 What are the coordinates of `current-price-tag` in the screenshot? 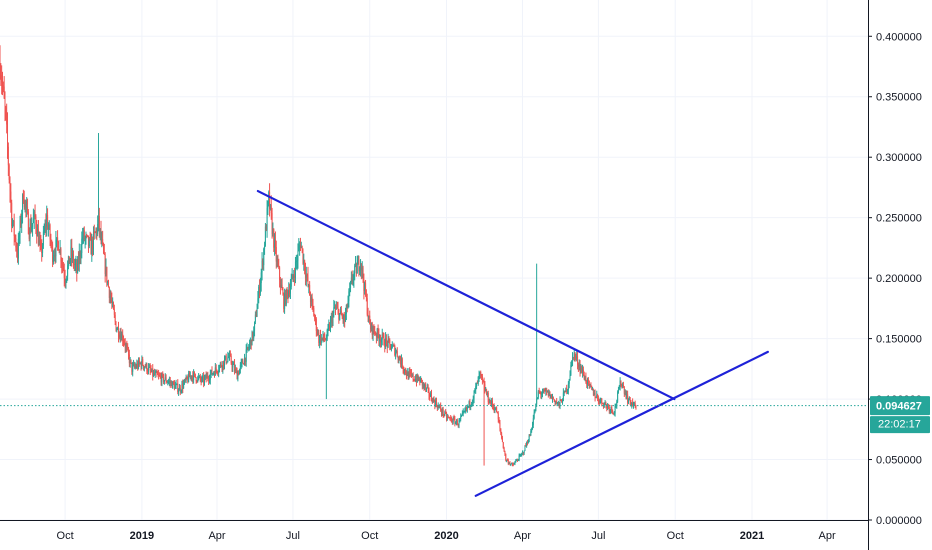 It's located at (900, 406).